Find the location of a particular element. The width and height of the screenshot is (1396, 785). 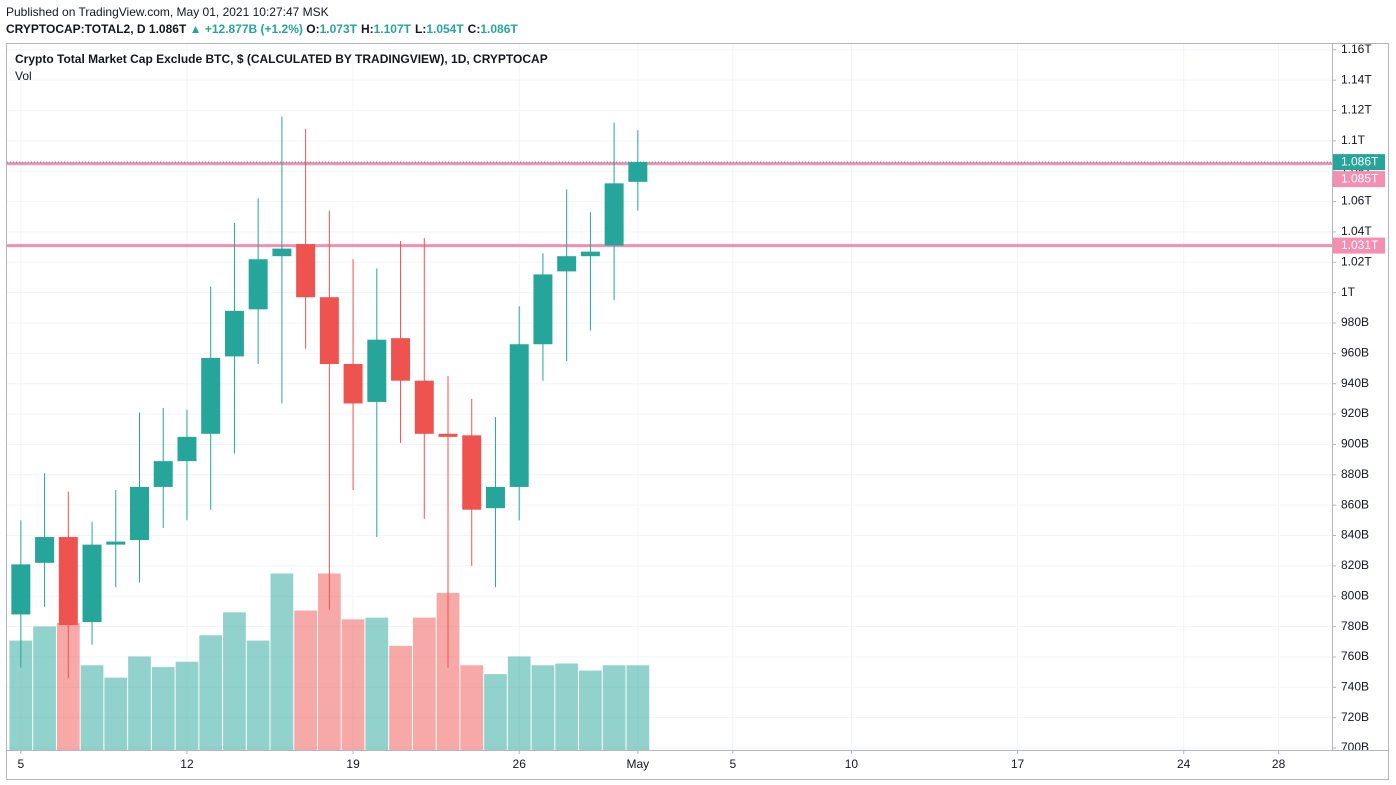

x-tick-label: 10 is located at coordinates (852, 764).